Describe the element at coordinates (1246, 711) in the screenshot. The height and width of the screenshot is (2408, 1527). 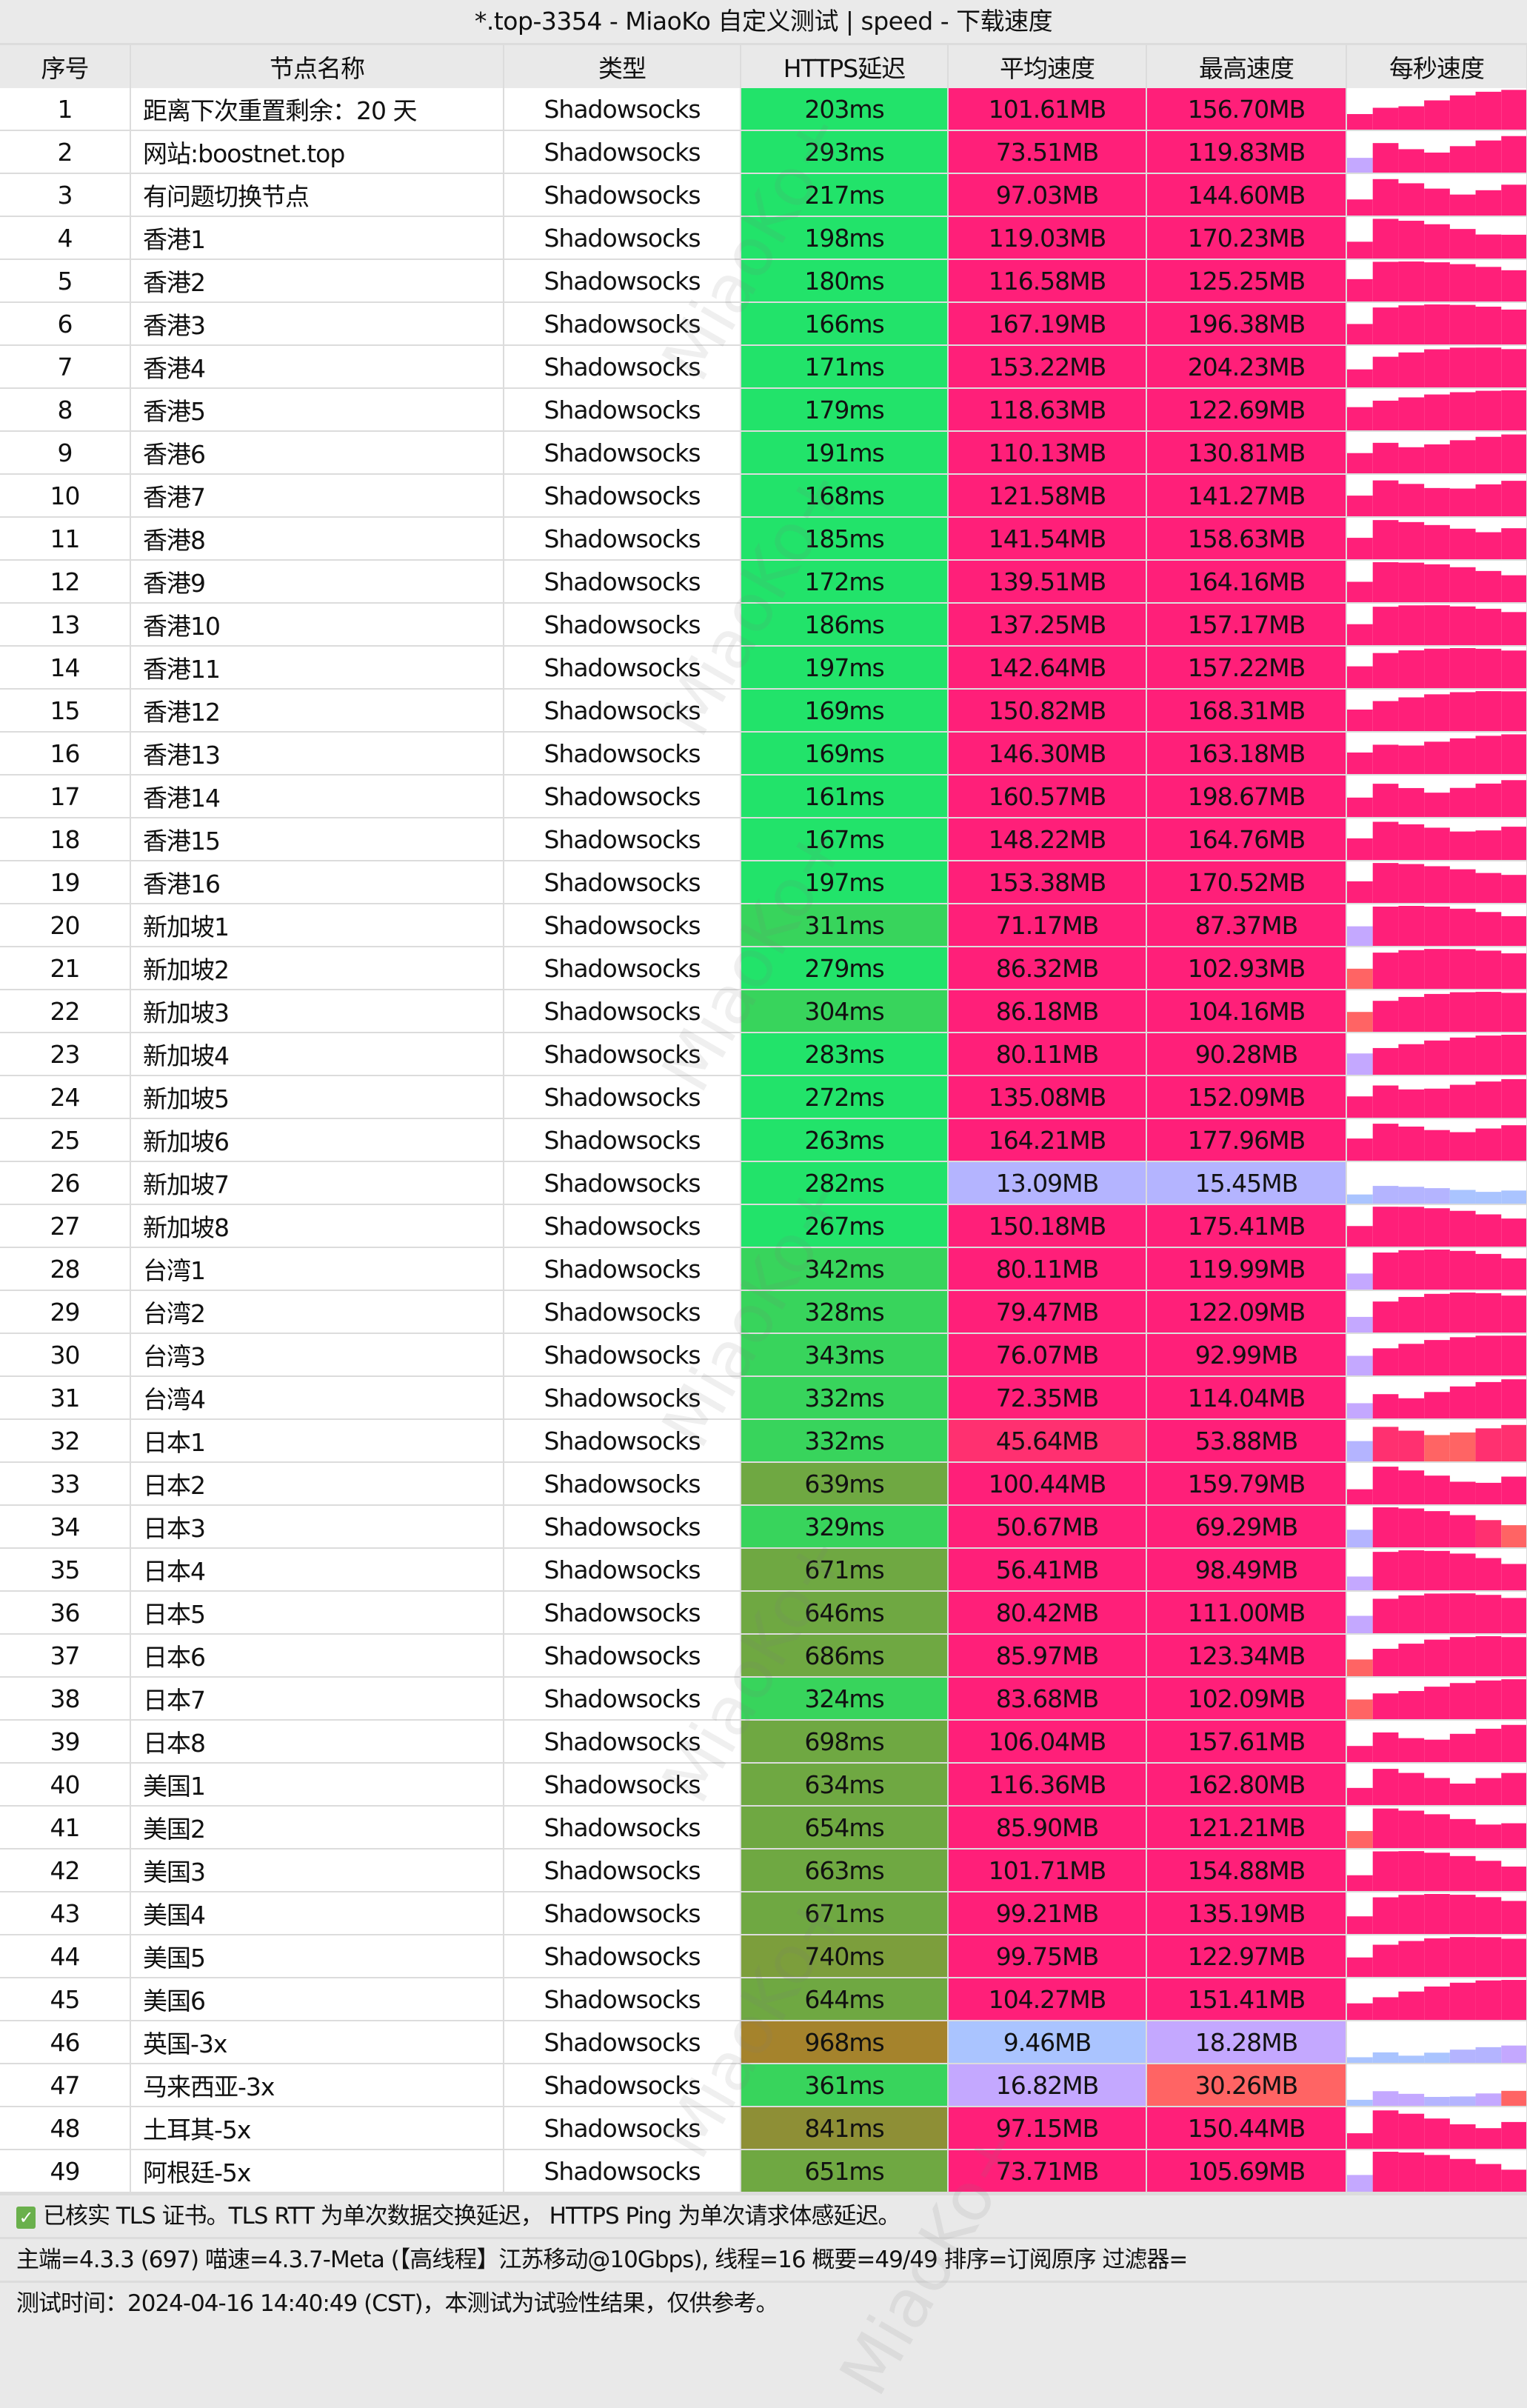
I see `max-speed-cell: 168.31MB` at that location.